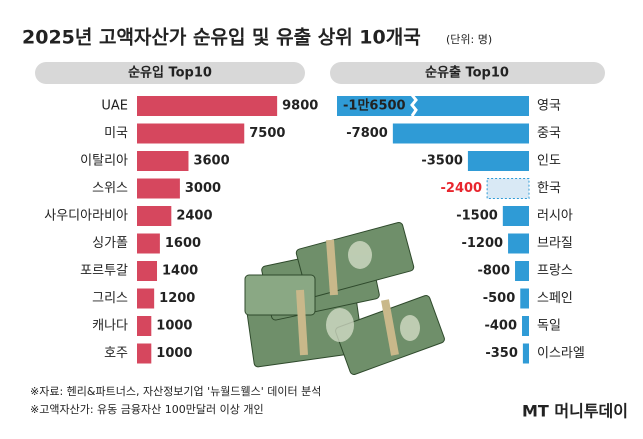 This screenshot has height=439, width=643. What do you see at coordinates (175, 391) in the screenshot?
I see `note: ※자료: 헨리&파트너스, 자산정보기업 '뉴월드웰스' 데이터 분석` at bounding box center [175, 391].